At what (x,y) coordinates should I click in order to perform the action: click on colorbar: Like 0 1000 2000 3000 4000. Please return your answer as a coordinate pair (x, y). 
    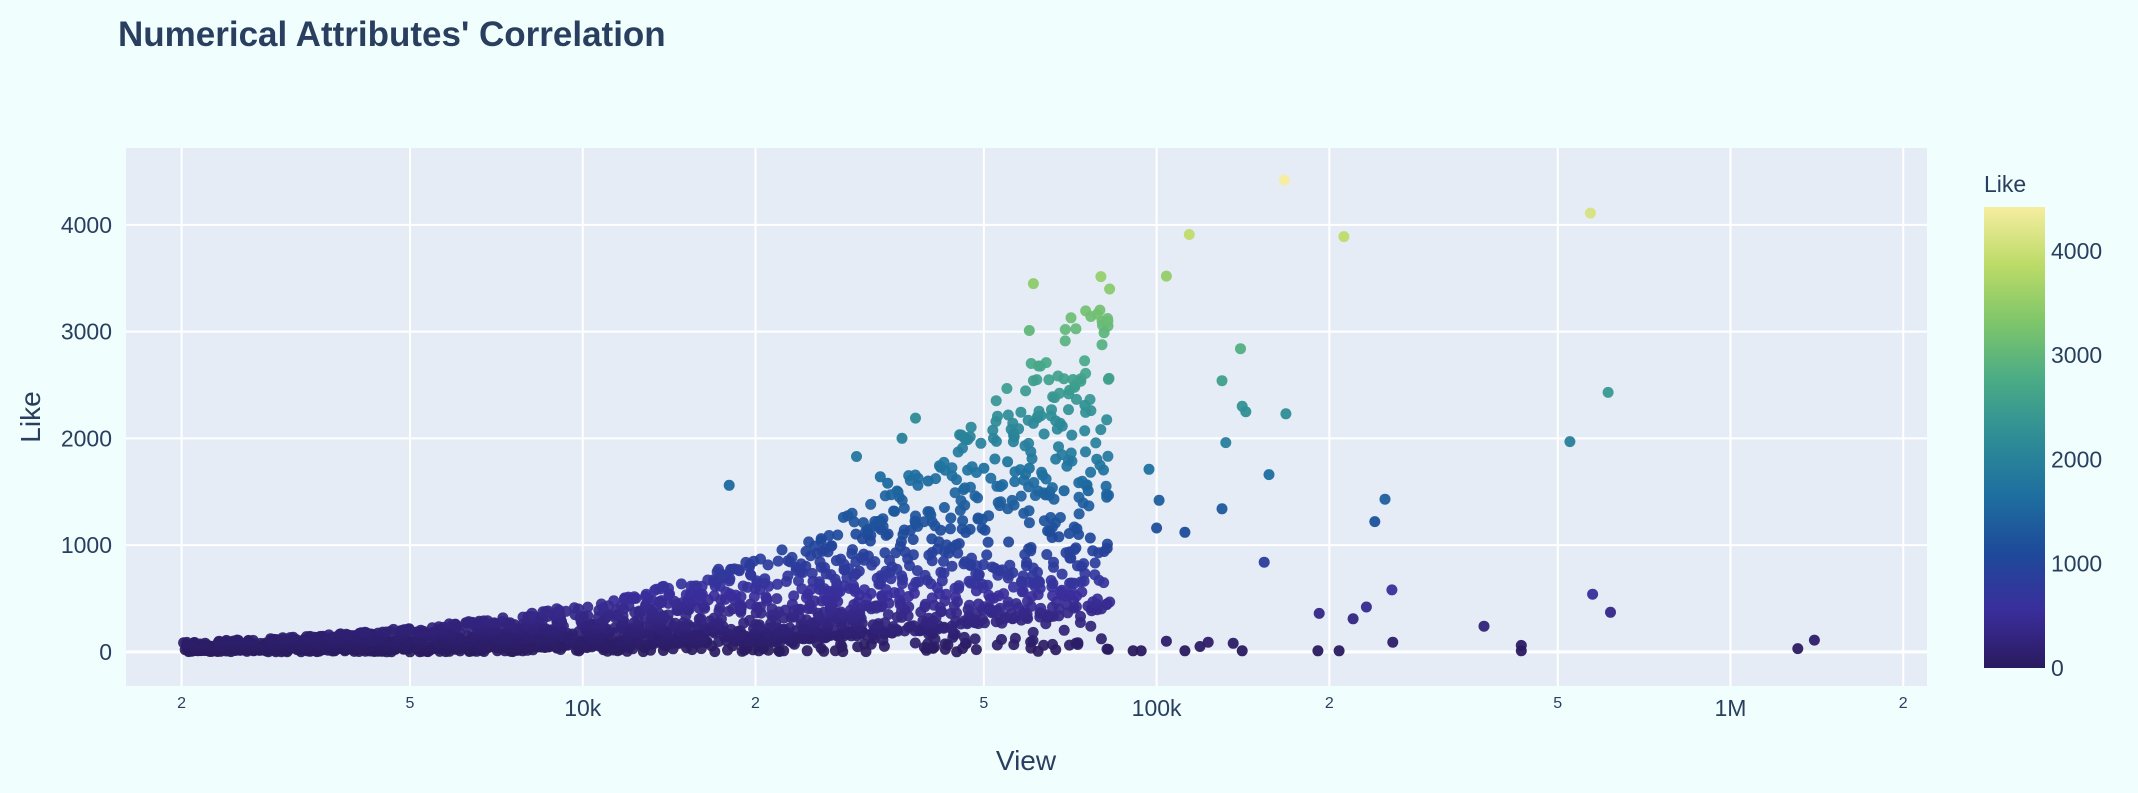
    Looking at the image, I should click on (2043, 426).